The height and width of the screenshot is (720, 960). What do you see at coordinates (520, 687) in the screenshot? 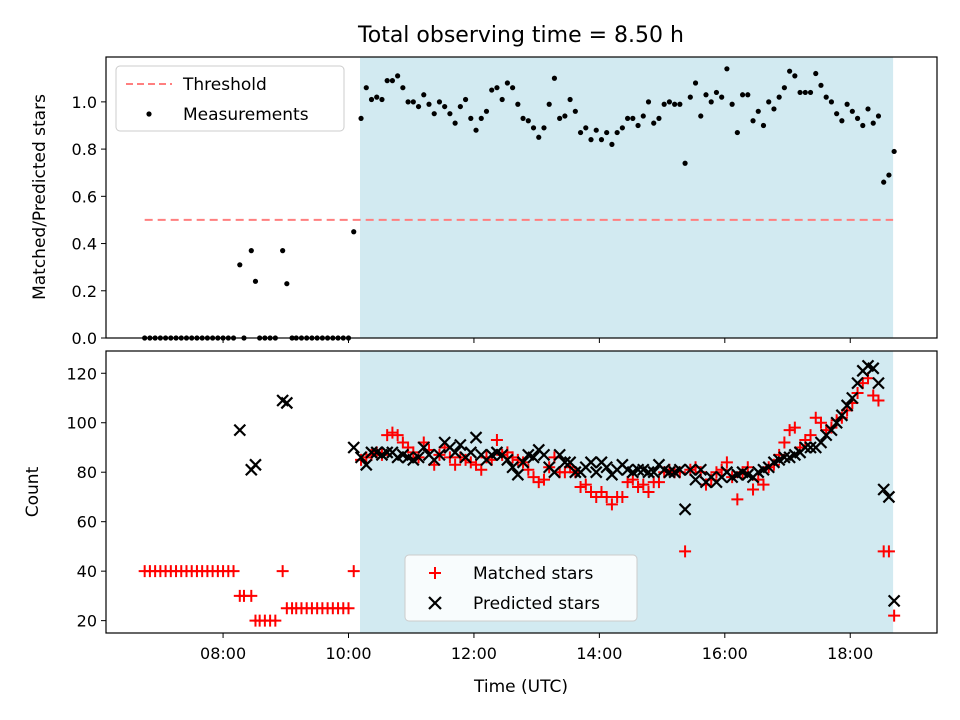
I see `x-axis-label: Time (UTC)` at bounding box center [520, 687].